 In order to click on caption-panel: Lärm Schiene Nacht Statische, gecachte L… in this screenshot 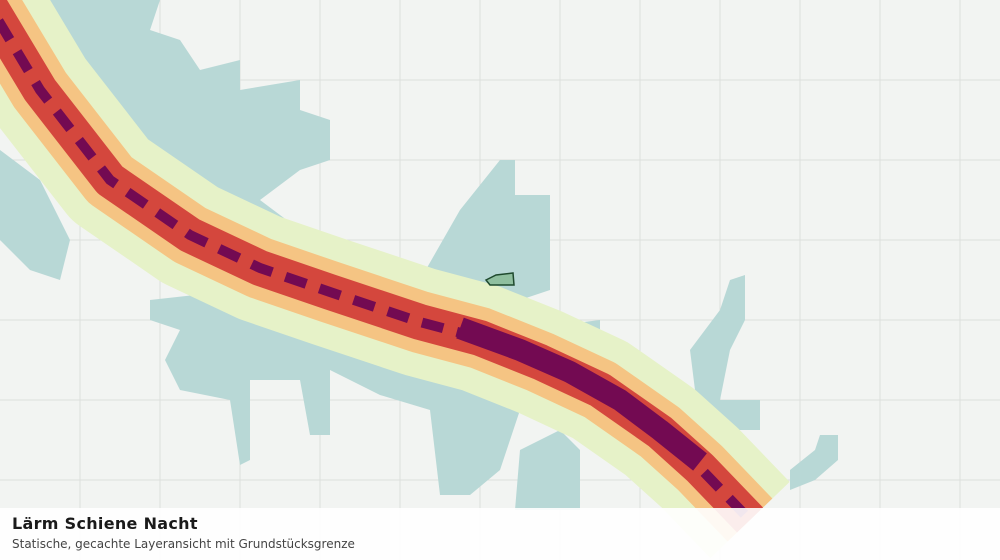, I will do `click(500, 534)`.